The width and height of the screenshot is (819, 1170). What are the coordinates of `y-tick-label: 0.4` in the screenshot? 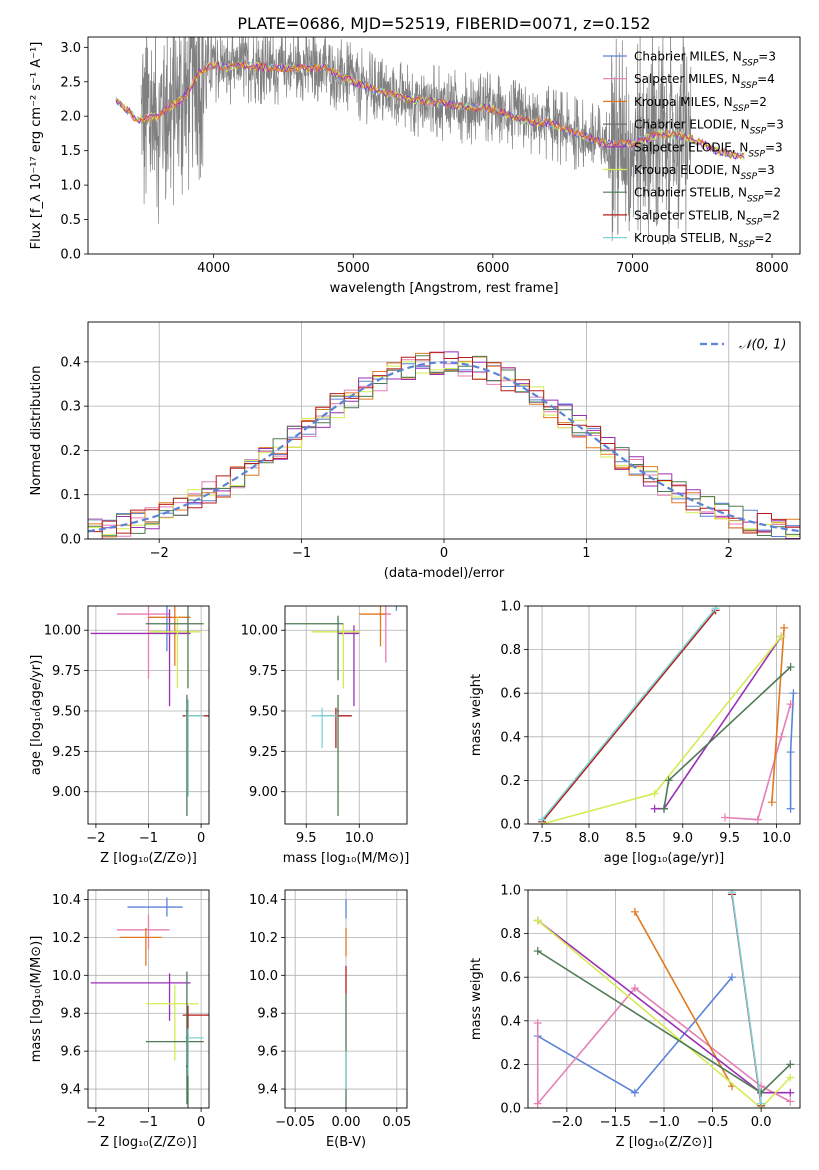 It's located at (70, 362).